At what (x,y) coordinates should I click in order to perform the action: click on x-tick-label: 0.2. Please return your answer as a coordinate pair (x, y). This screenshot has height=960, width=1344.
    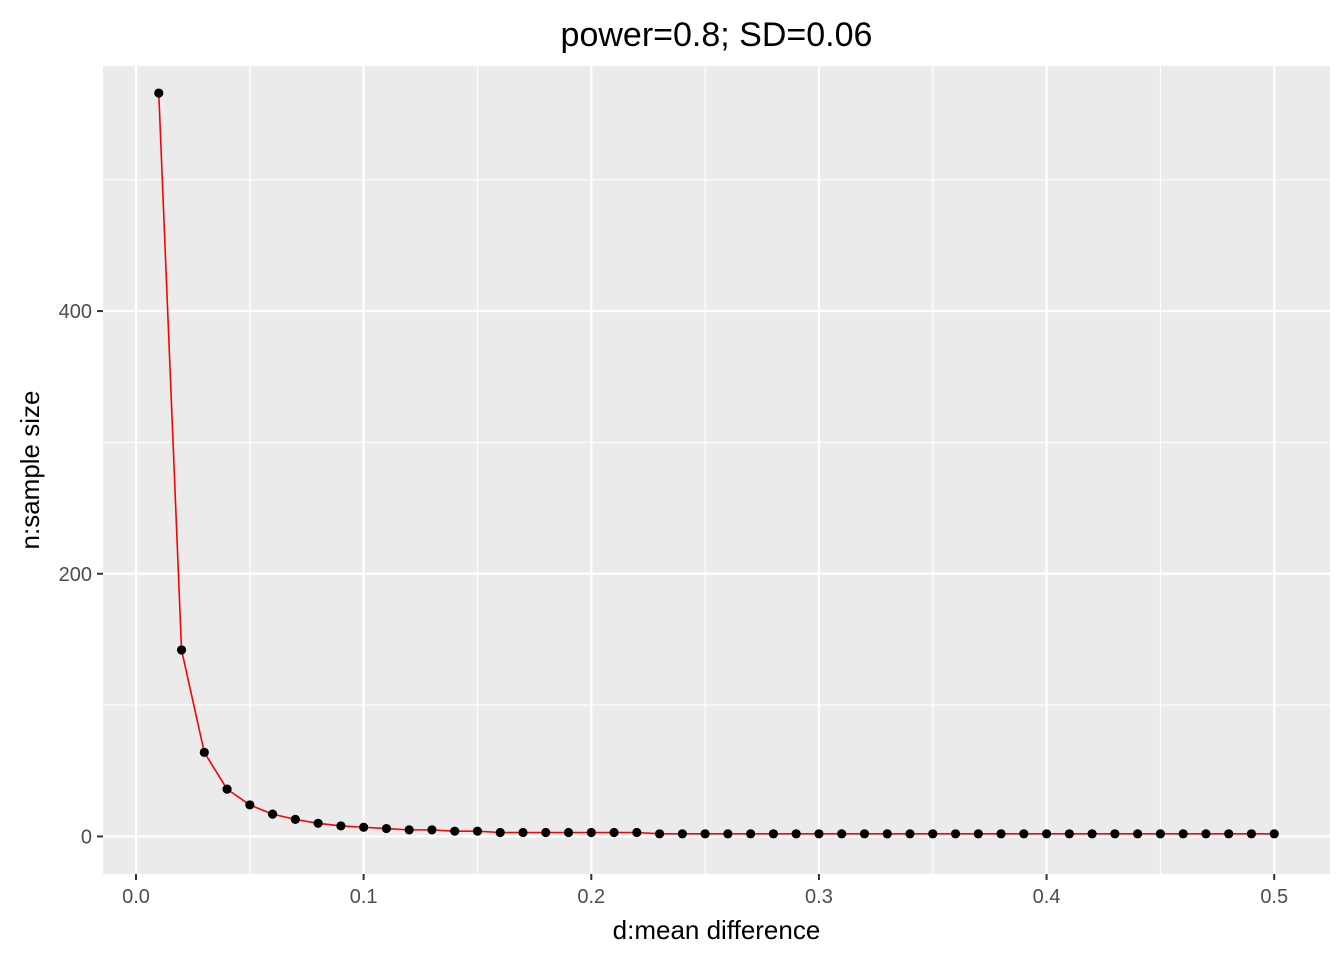
    Looking at the image, I should click on (591, 897).